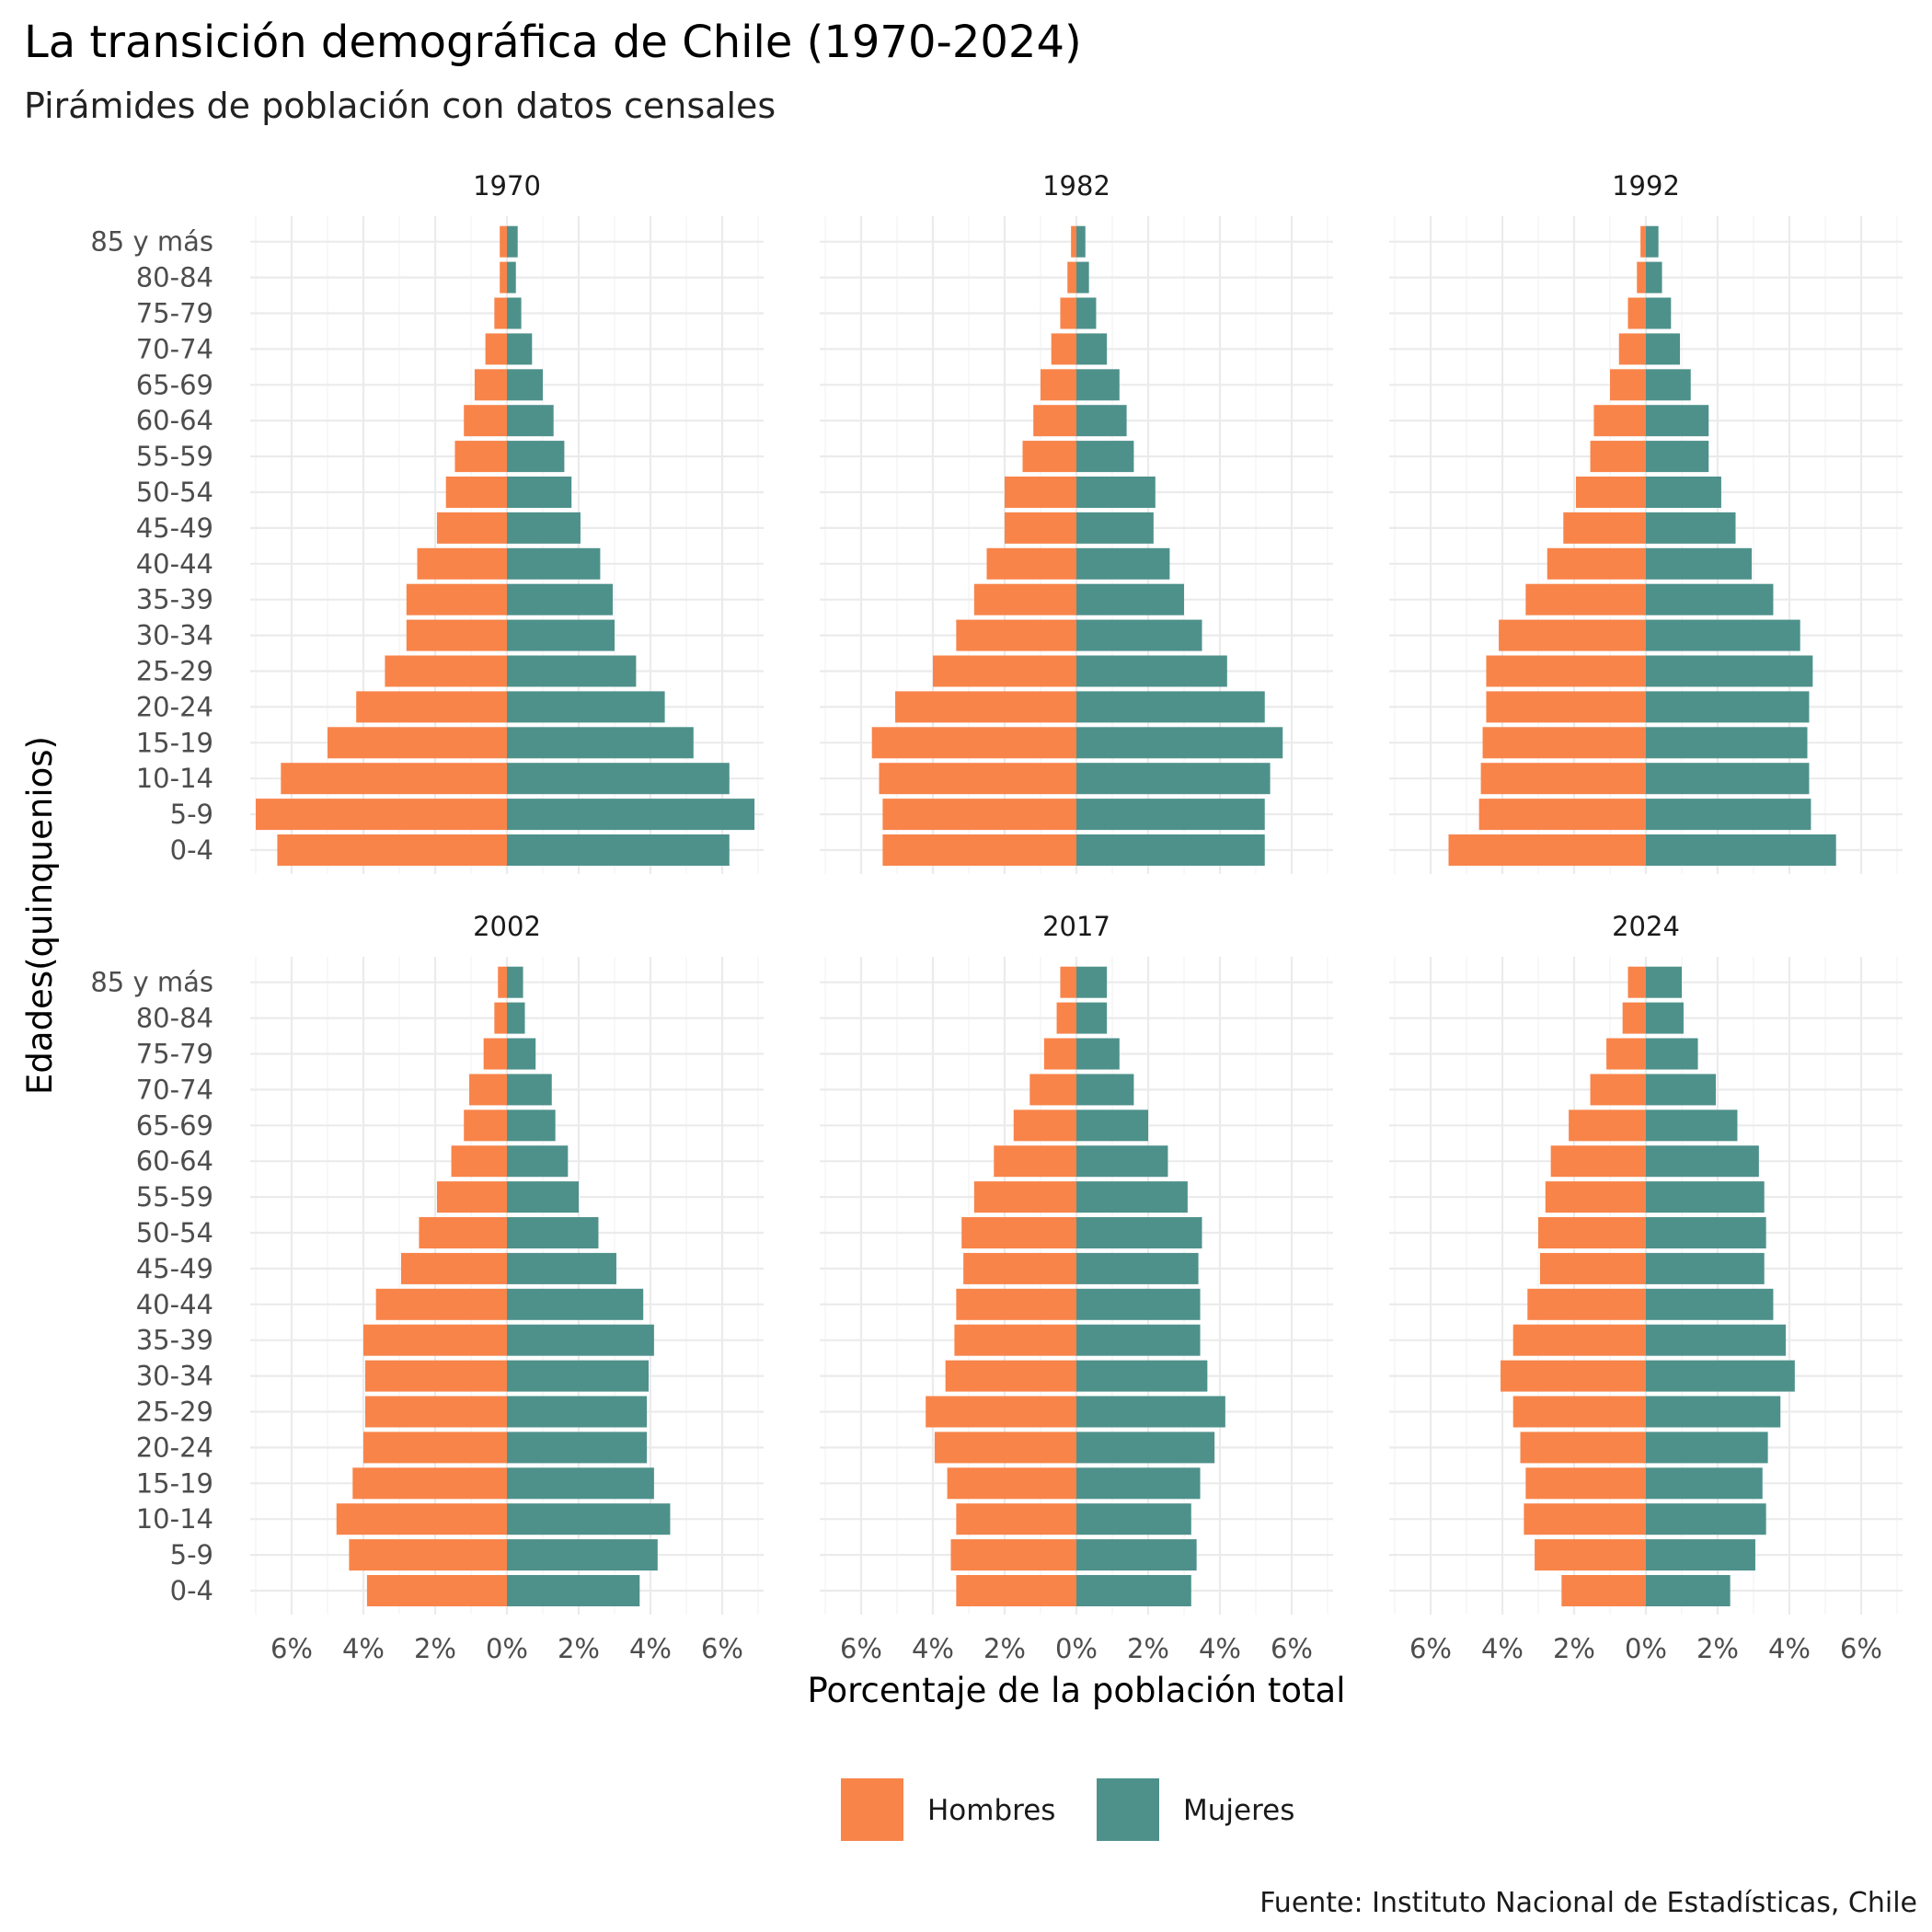 The height and width of the screenshot is (1932, 1932). Describe the element at coordinates (174, 1125) in the screenshot. I see `y-tick-label: 65-69` at that location.